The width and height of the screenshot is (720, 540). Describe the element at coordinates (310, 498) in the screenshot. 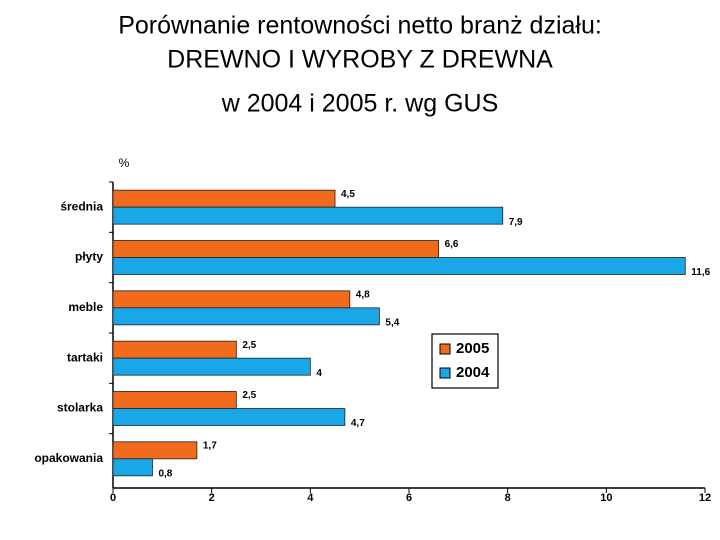

I see `x-tick-label: 4` at that location.